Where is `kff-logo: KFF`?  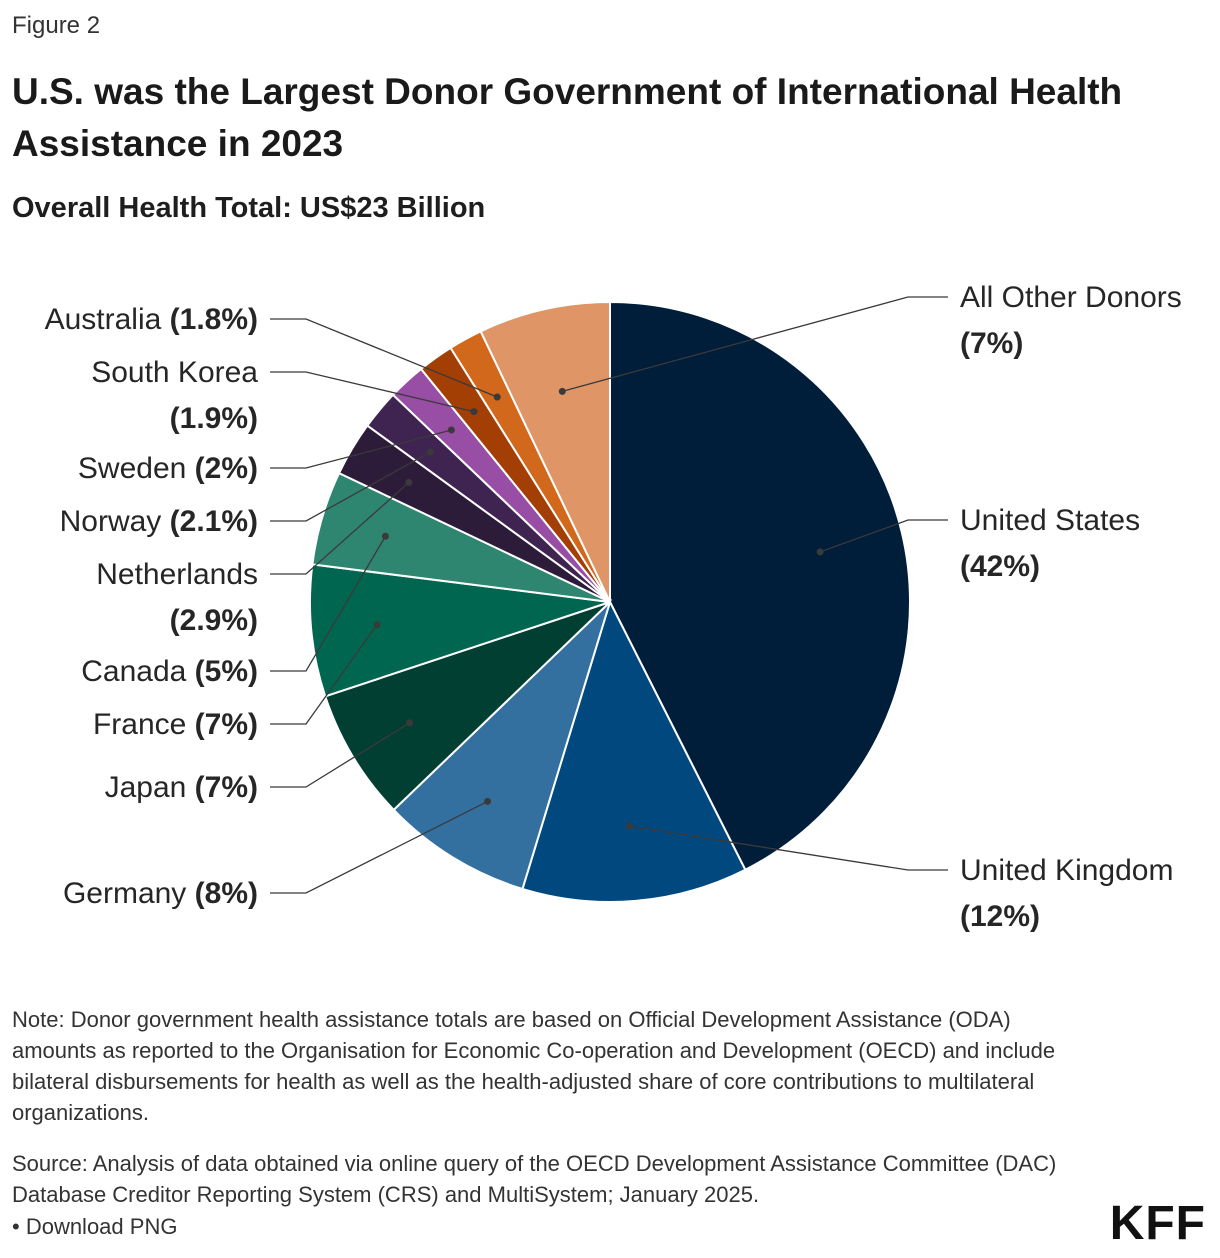
kff-logo: KFF is located at coordinates (1157, 1223).